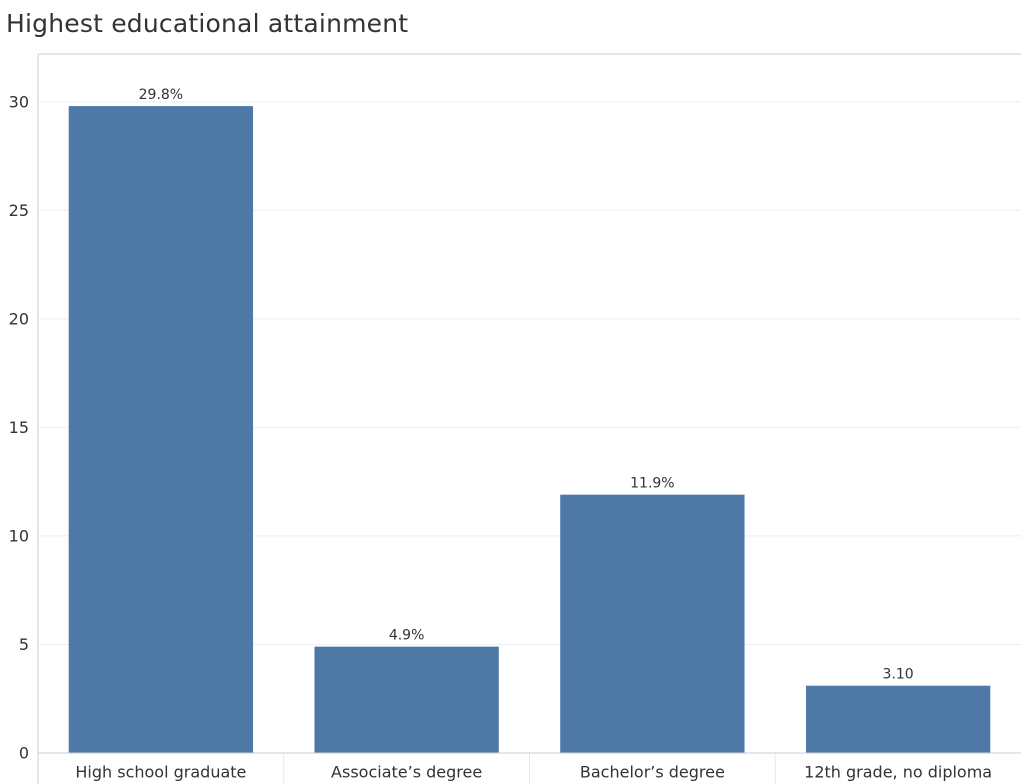 The height and width of the screenshot is (784, 1025). I want to click on x-tick-label: 12th grade, no diploma, so click(898, 772).